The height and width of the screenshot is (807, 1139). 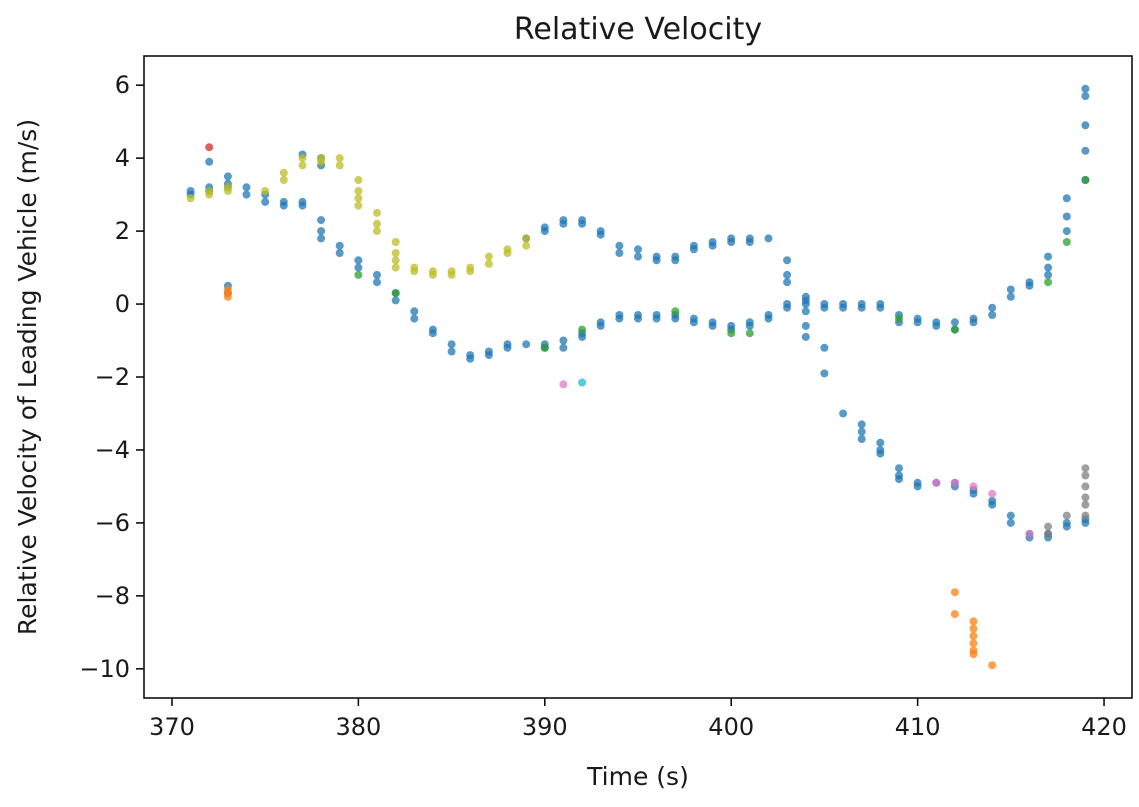 What do you see at coordinates (112, 377) in the screenshot?
I see `y-tick-label: −2` at bounding box center [112, 377].